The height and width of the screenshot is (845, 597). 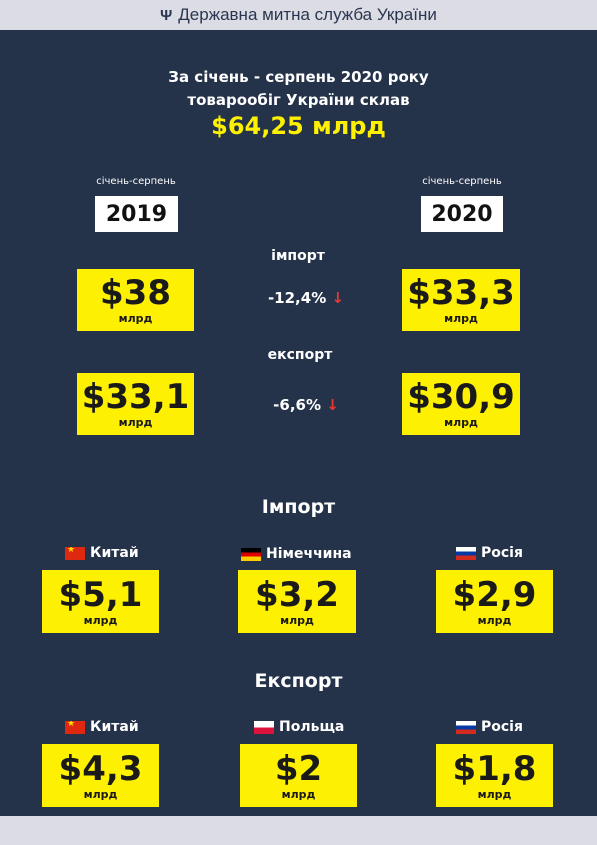 I want to click on import-2020-unit: млрд, so click(x=461, y=318).